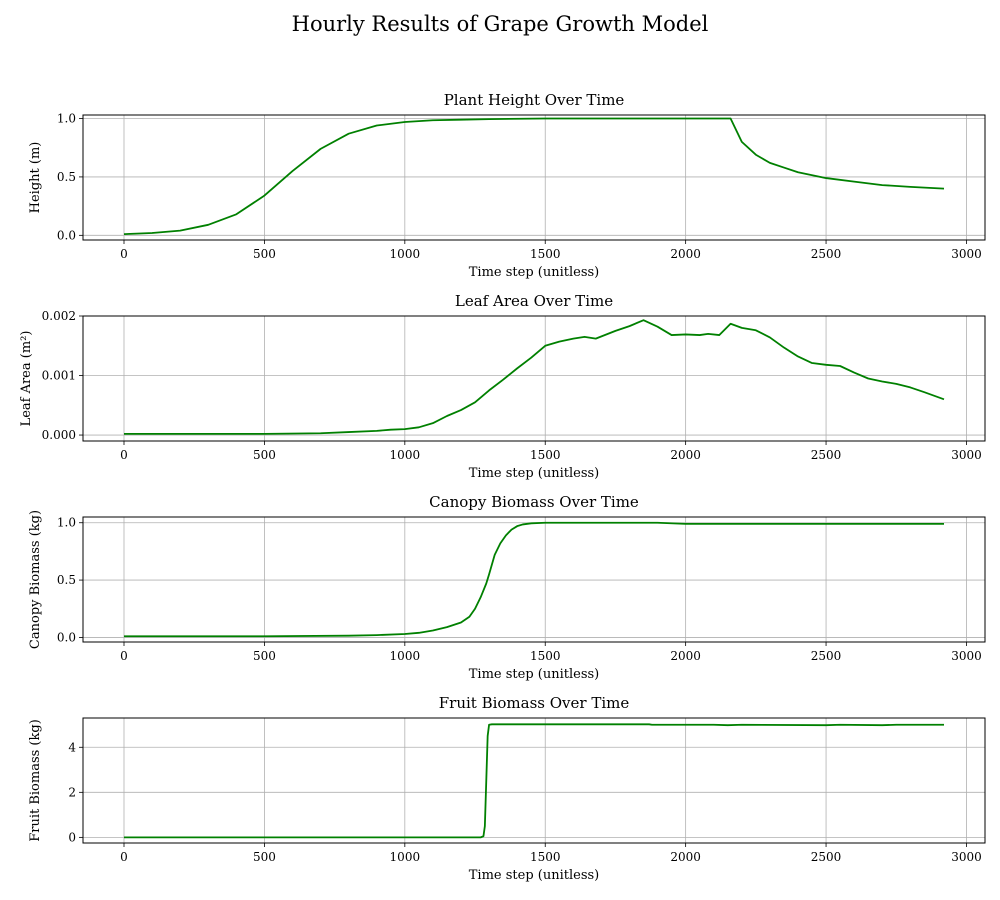 Image resolution: width=1000 pixels, height=900 pixels. What do you see at coordinates (72, 837) in the screenshot?
I see `y-tick-label: 0` at bounding box center [72, 837].